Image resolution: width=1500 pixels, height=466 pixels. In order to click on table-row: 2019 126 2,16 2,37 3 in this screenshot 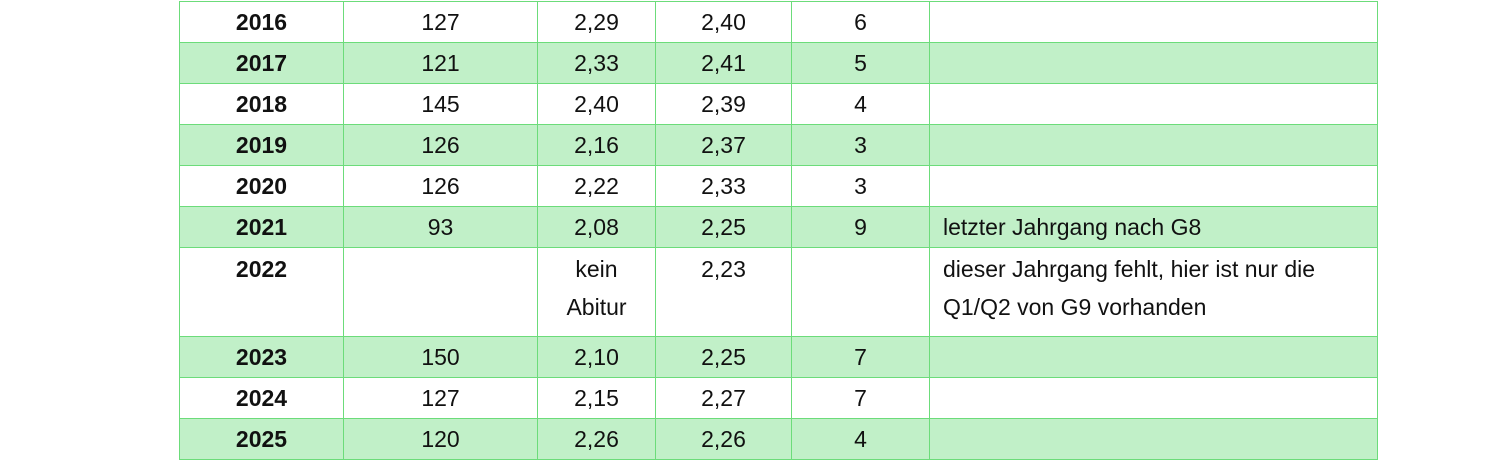, I will do `click(778, 145)`.